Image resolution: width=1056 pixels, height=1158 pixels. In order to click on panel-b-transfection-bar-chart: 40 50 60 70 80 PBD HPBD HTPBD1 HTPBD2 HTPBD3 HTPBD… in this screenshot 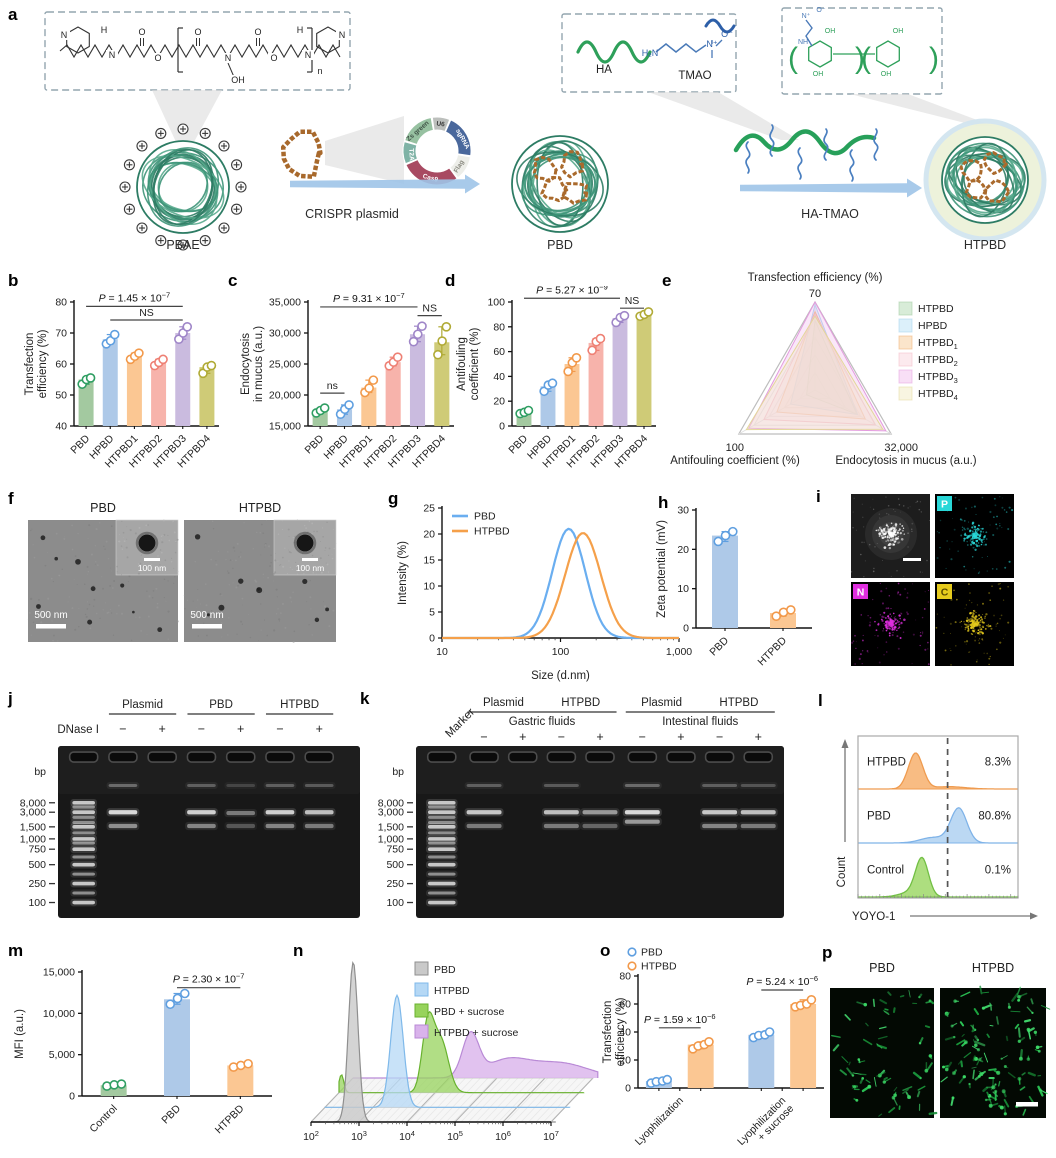, I will do `click(122, 387)`.